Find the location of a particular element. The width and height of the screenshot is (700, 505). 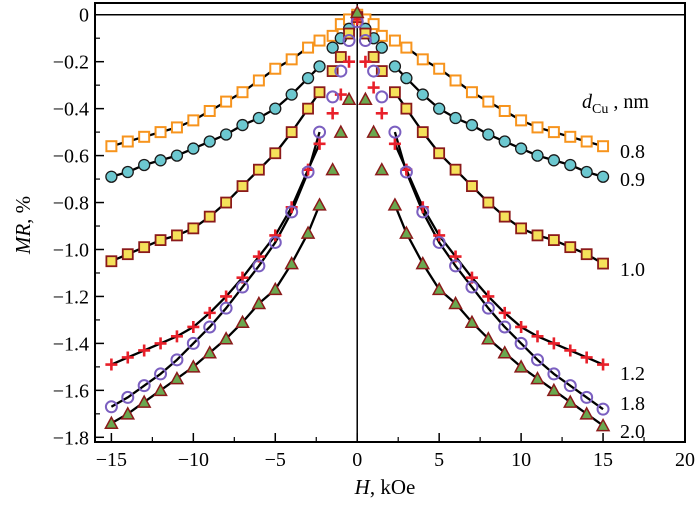

y-tick-label: −0.8 is located at coordinates (71, 204).